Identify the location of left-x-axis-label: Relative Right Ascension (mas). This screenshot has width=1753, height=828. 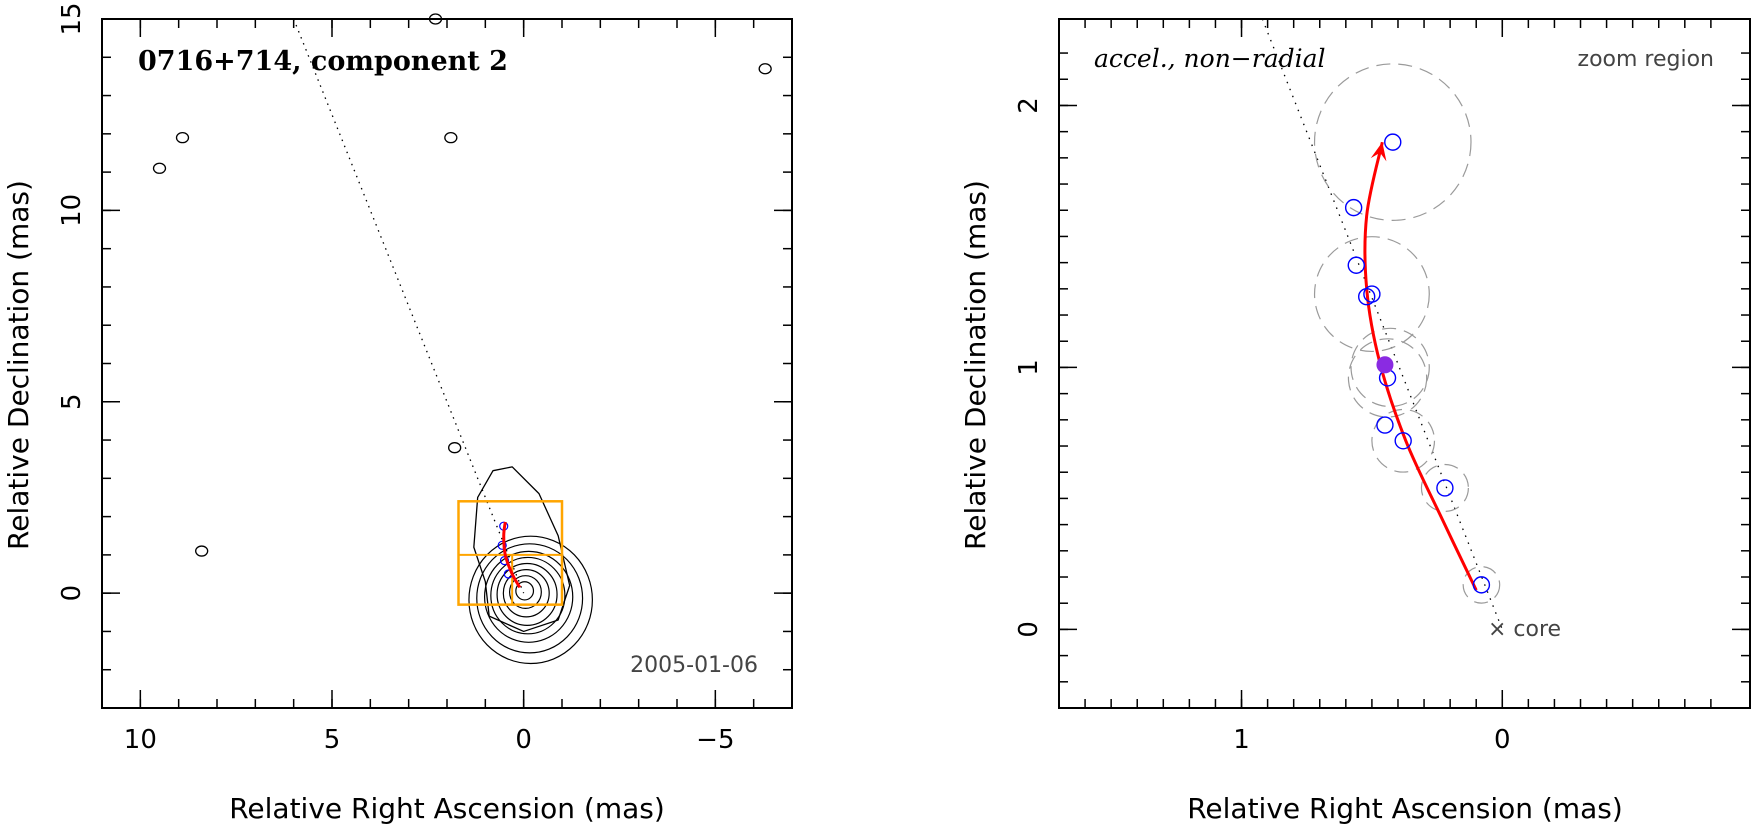
(447, 808).